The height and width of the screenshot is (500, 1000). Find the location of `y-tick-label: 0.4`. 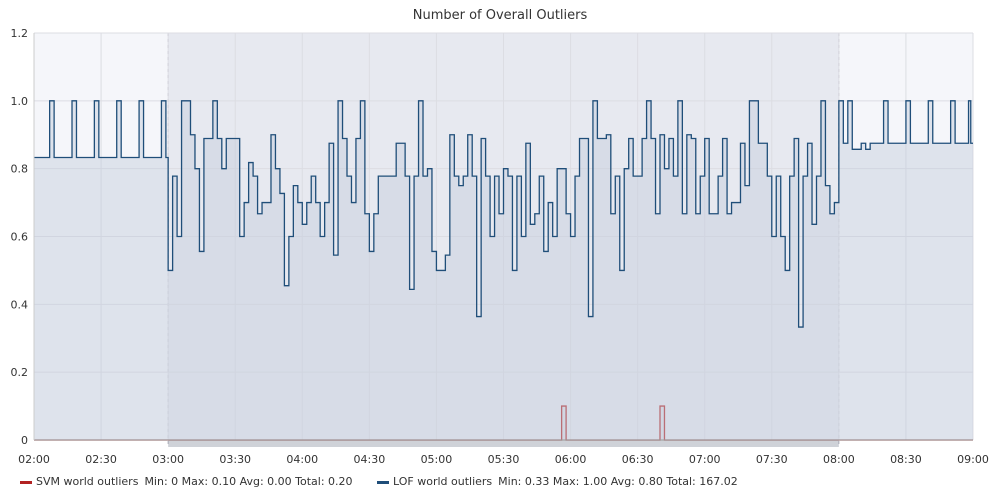

y-tick-label: 0.4 is located at coordinates (20, 304).